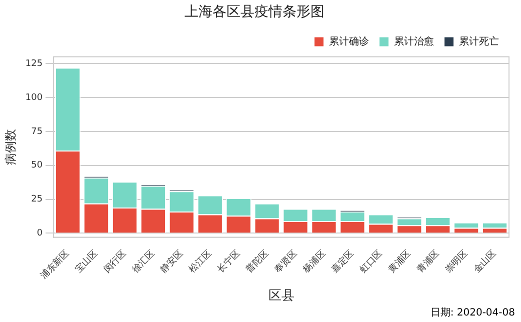 The height and width of the screenshot is (322, 521). I want to click on legend-label: 累计确诊, so click(349, 41).